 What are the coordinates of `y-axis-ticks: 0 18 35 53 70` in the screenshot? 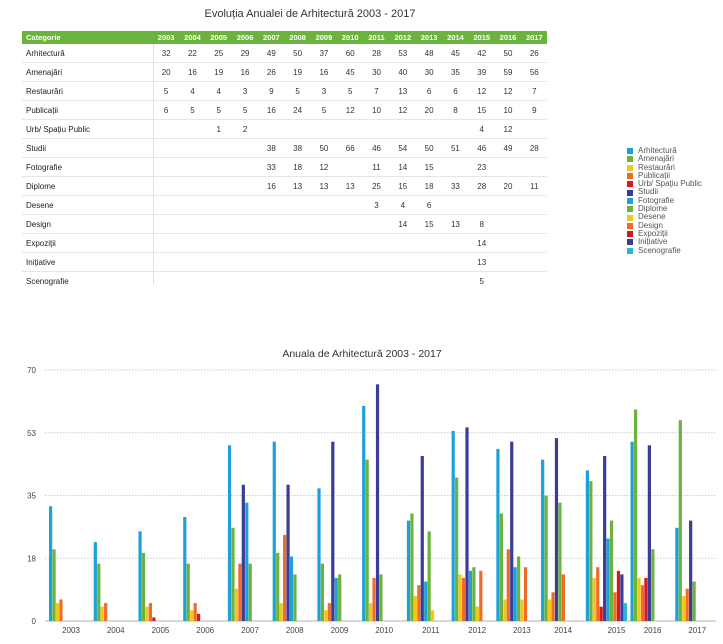 It's located at (31, 496).